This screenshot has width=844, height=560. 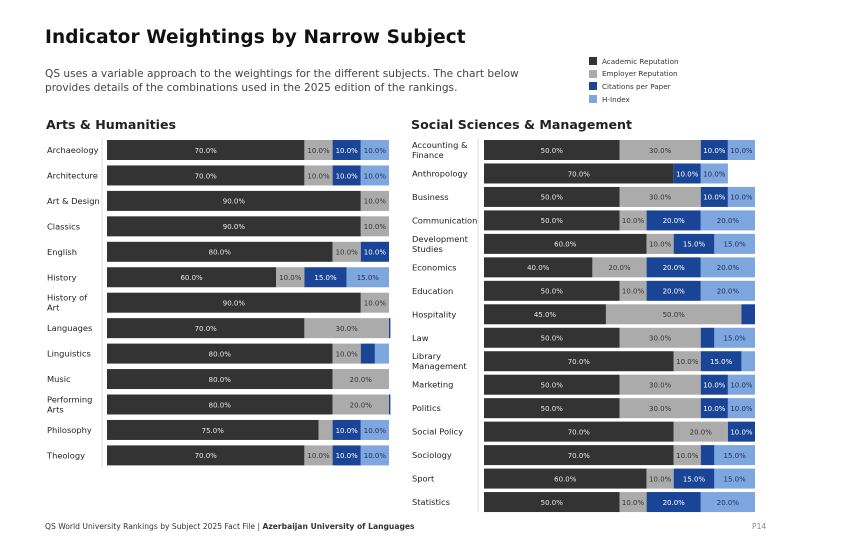 What do you see at coordinates (434, 314) in the screenshot?
I see `category-label: Hospitality` at bounding box center [434, 314].